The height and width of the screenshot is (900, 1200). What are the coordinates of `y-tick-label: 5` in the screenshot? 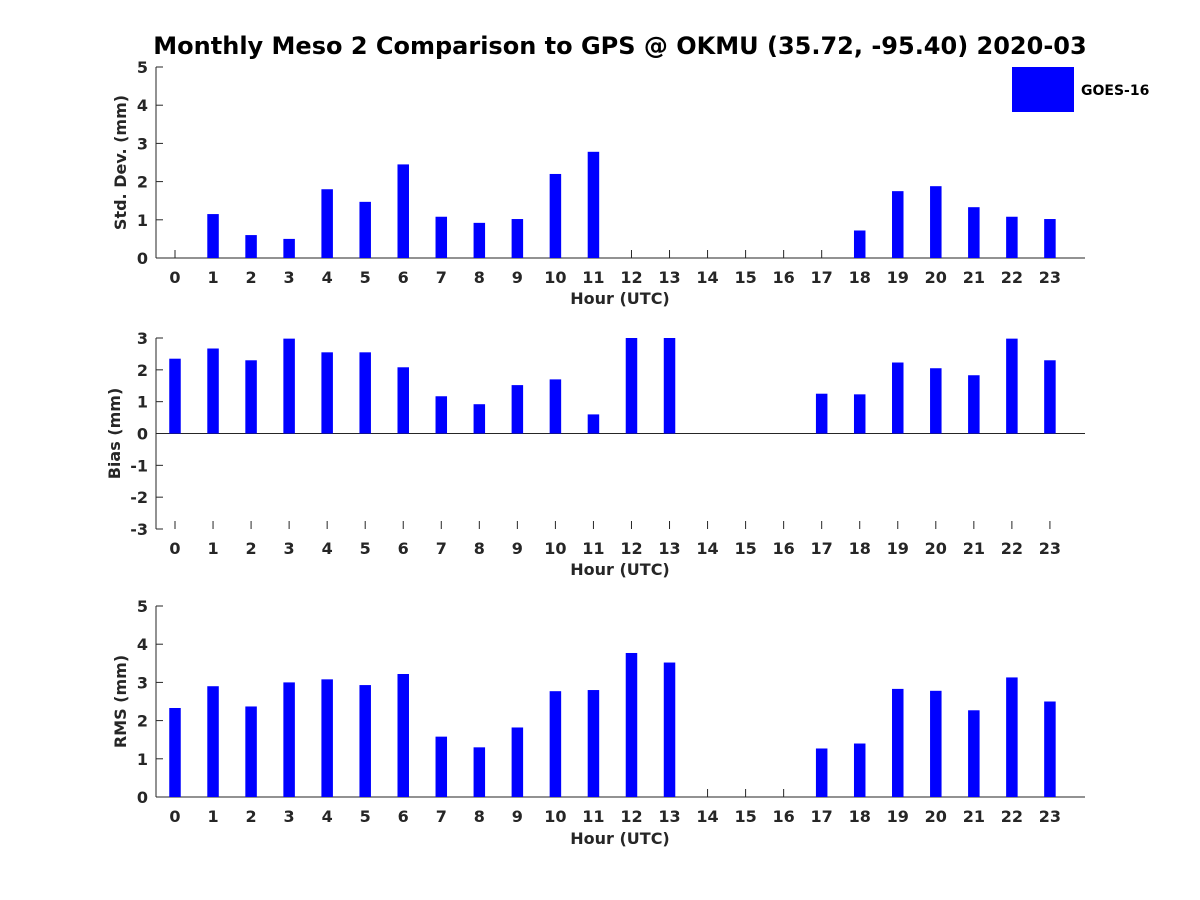 It's located at (142, 606).